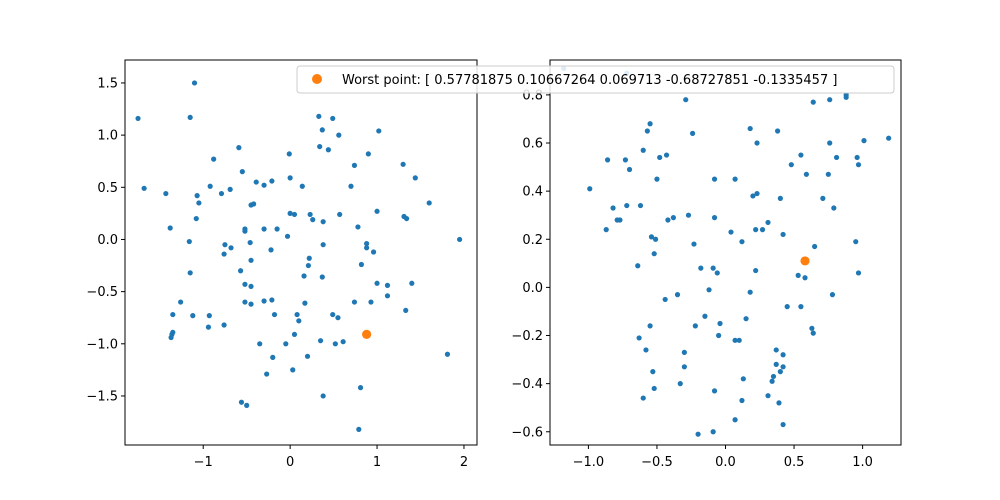 The width and height of the screenshot is (1000, 500). Describe the element at coordinates (107, 136) in the screenshot. I see `y-tick-label: 1.0` at that location.